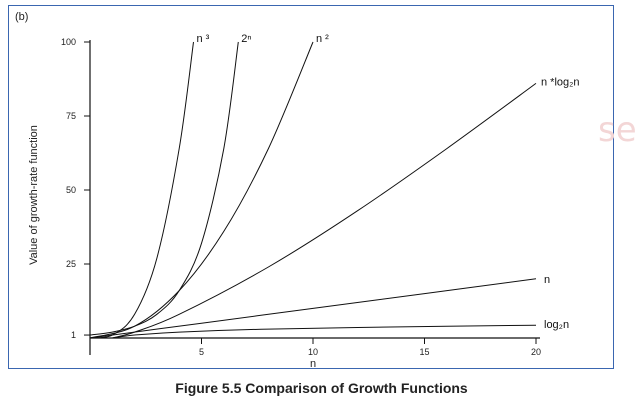 Image resolution: width=643 pixels, height=409 pixels. I want to click on watermark-text: se, so click(617, 130).